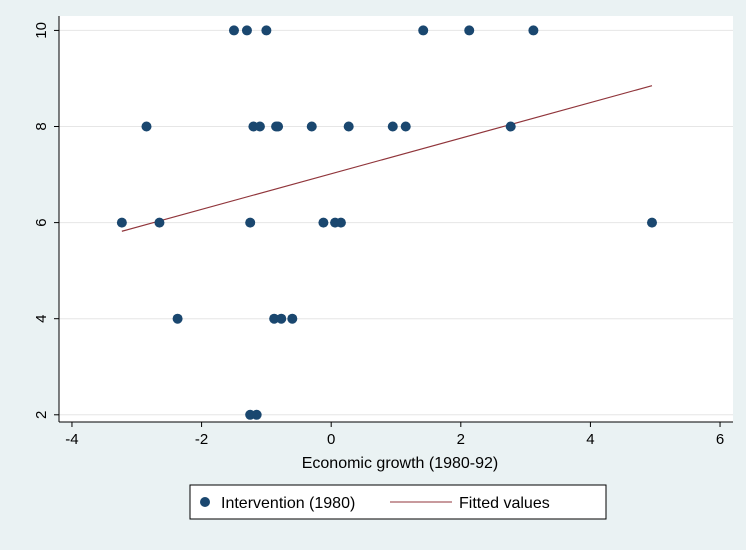 The width and height of the screenshot is (746, 550). I want to click on legend-label-fitted: Fitted values, so click(504, 503).